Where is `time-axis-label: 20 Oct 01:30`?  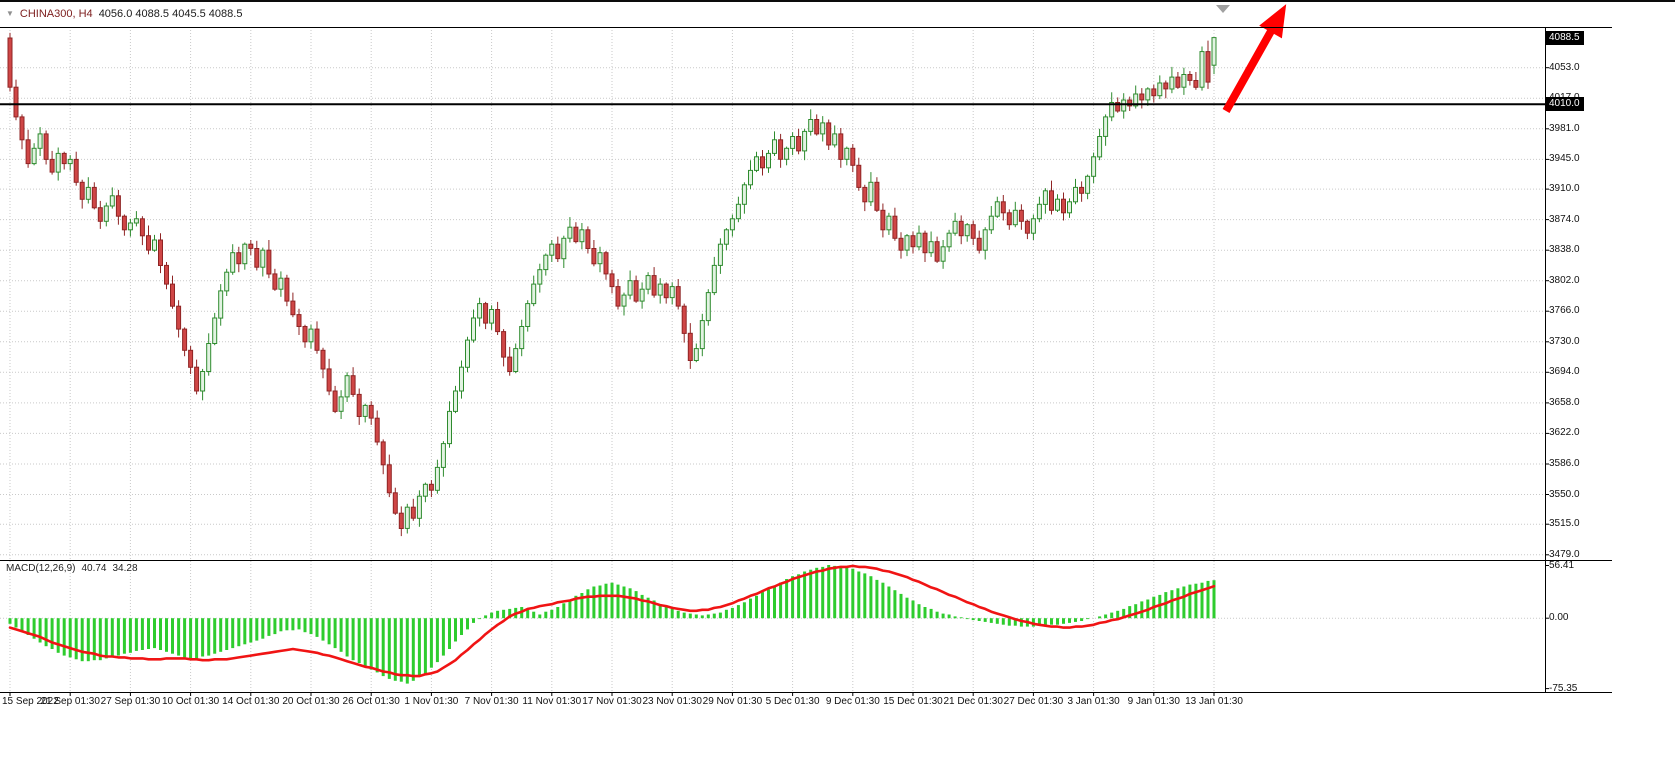
time-axis-label: 20 Oct 01:30 is located at coordinates (311, 701).